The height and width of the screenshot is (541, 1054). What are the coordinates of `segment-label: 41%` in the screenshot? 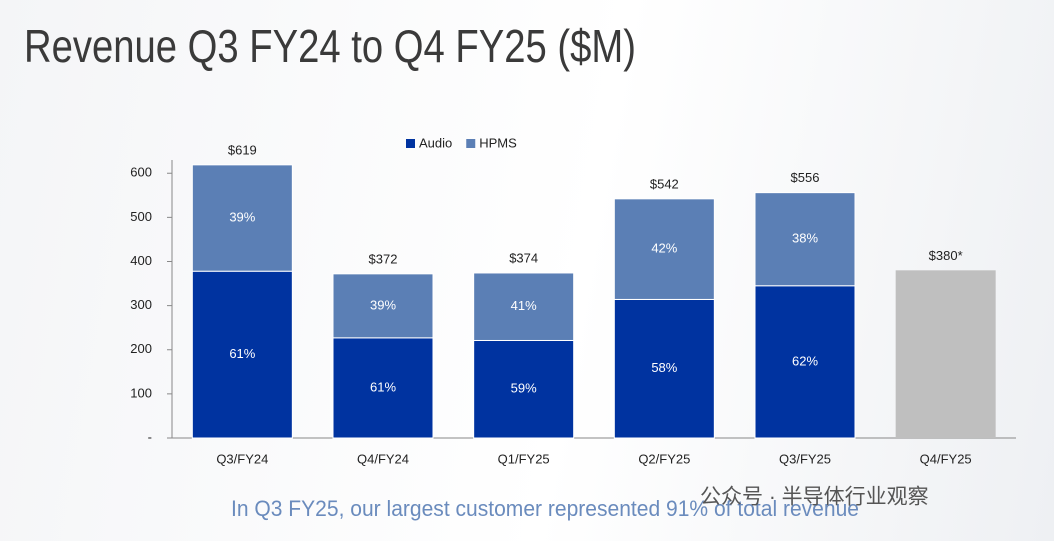 It's located at (524, 305).